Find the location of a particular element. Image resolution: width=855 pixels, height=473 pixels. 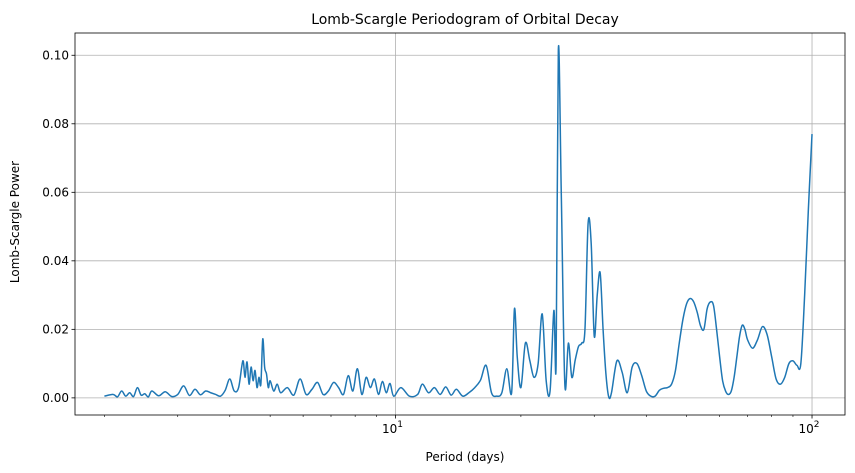

x-tick-label: 10² is located at coordinates (809, 428).